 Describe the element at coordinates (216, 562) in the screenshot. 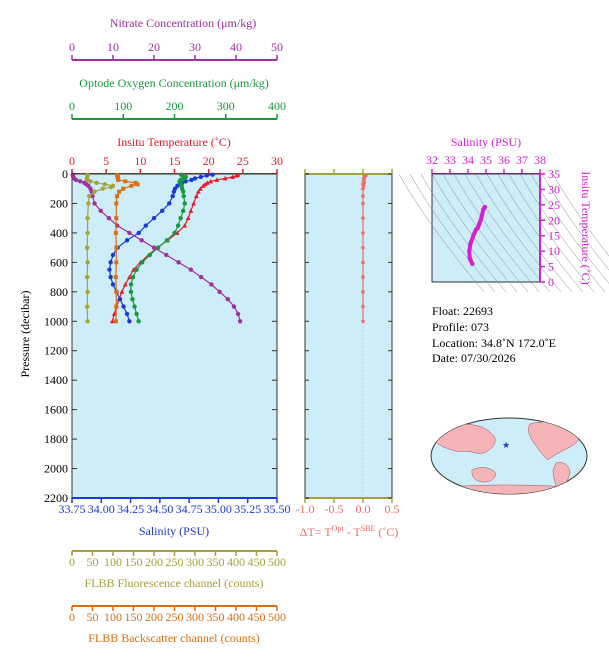

I see `fluorescence-tick-label: 350` at that location.